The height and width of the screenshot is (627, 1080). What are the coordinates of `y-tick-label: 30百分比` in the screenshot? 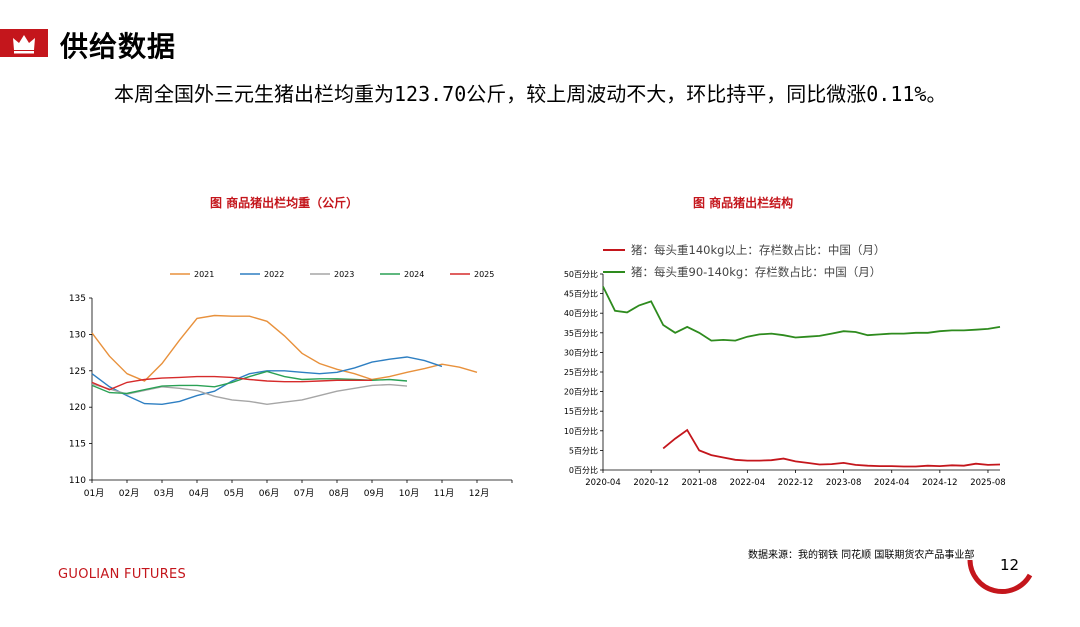 It's located at (581, 352).